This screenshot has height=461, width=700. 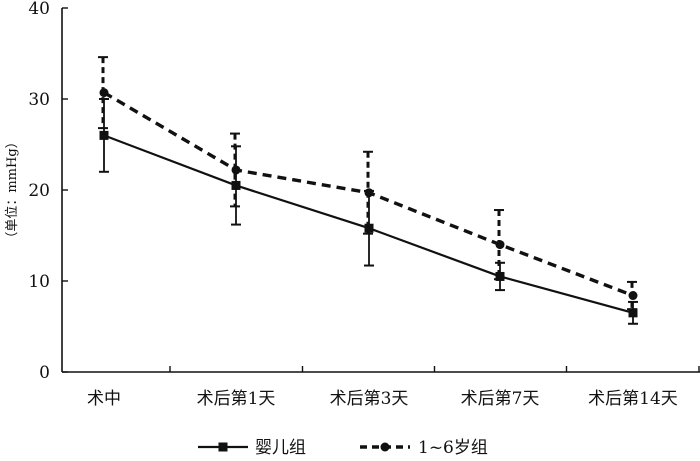 What do you see at coordinates (104, 399) in the screenshot?
I see `x-tick-label: 术中` at bounding box center [104, 399].